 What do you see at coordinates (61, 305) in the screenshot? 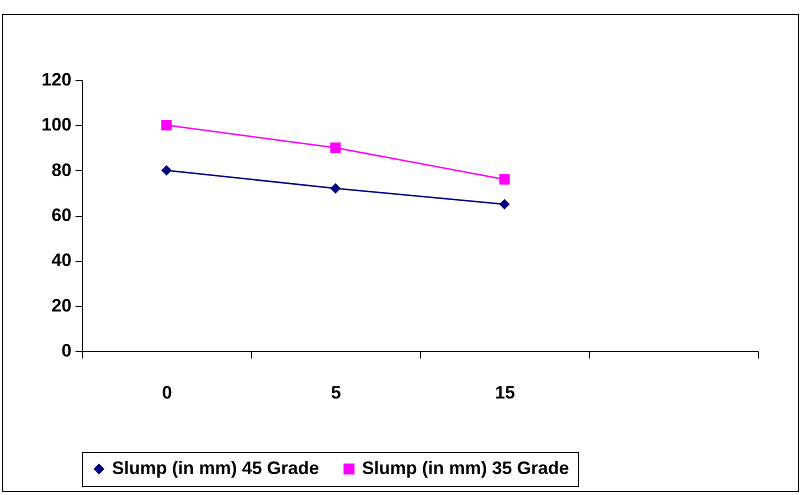
I see `y-tick-label: 20` at bounding box center [61, 305].